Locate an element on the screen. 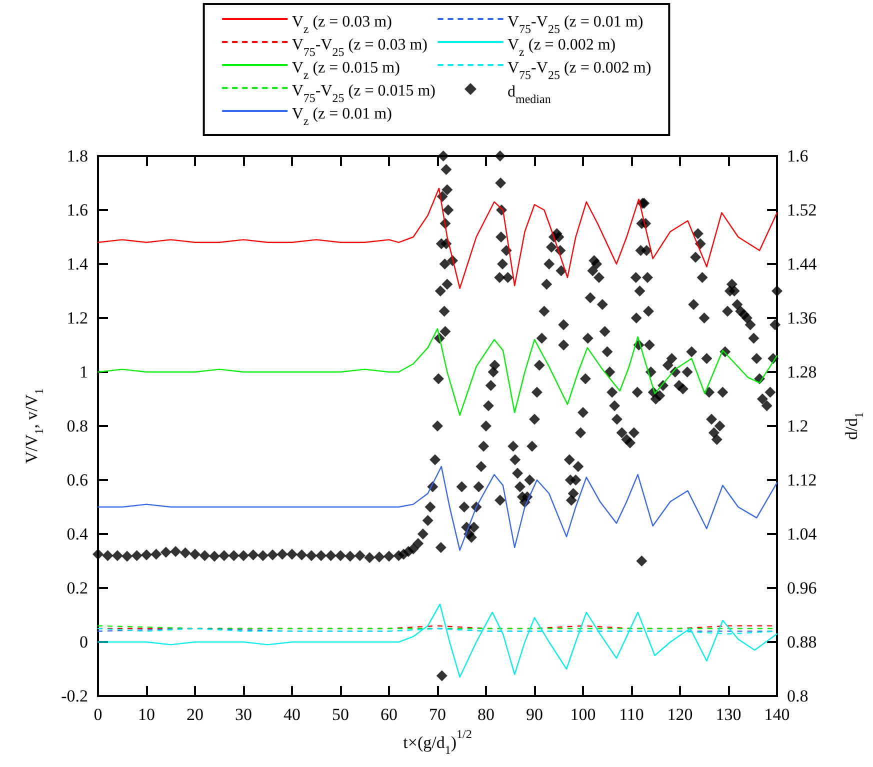  y-axis-title: V/V1, v/V1 is located at coordinates (34, 426).